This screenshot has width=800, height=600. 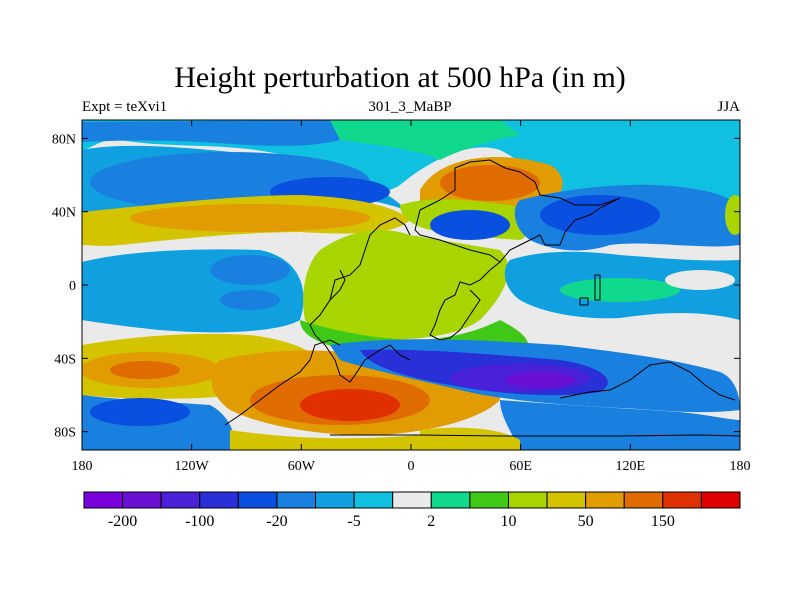 What do you see at coordinates (370, 259) in the screenshot?
I see `north-america-coastline` at bounding box center [370, 259].